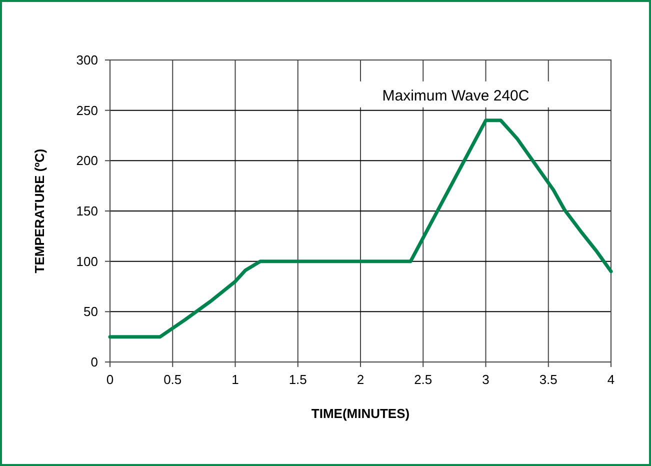 The height and width of the screenshot is (466, 651). Describe the element at coordinates (87, 110) in the screenshot. I see `y-tick-label: 250` at that location.